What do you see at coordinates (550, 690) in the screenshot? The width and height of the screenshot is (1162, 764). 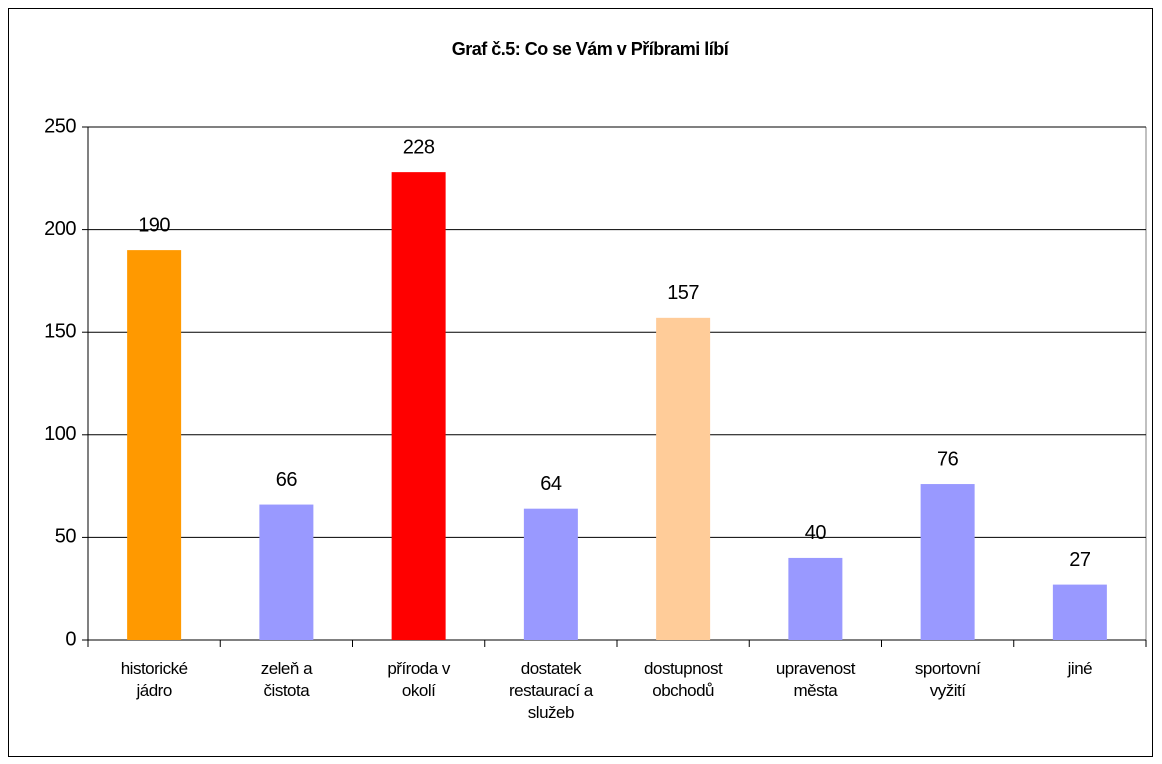 I see `x-tick-label: dostatek restaurací a služeb` at bounding box center [550, 690].